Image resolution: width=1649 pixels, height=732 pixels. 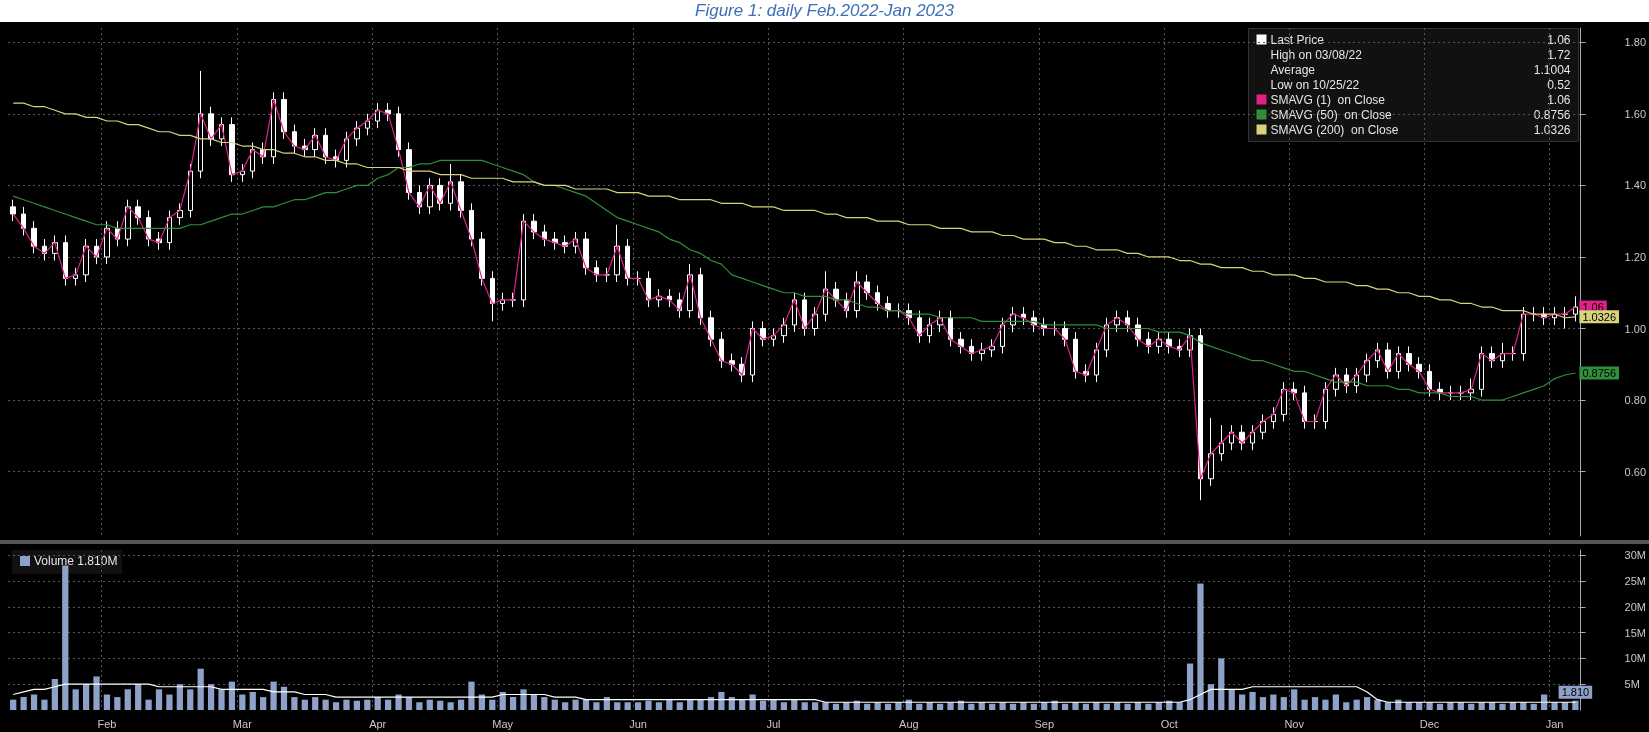 I want to click on x-tick-label: Jan, so click(x=1554, y=723).